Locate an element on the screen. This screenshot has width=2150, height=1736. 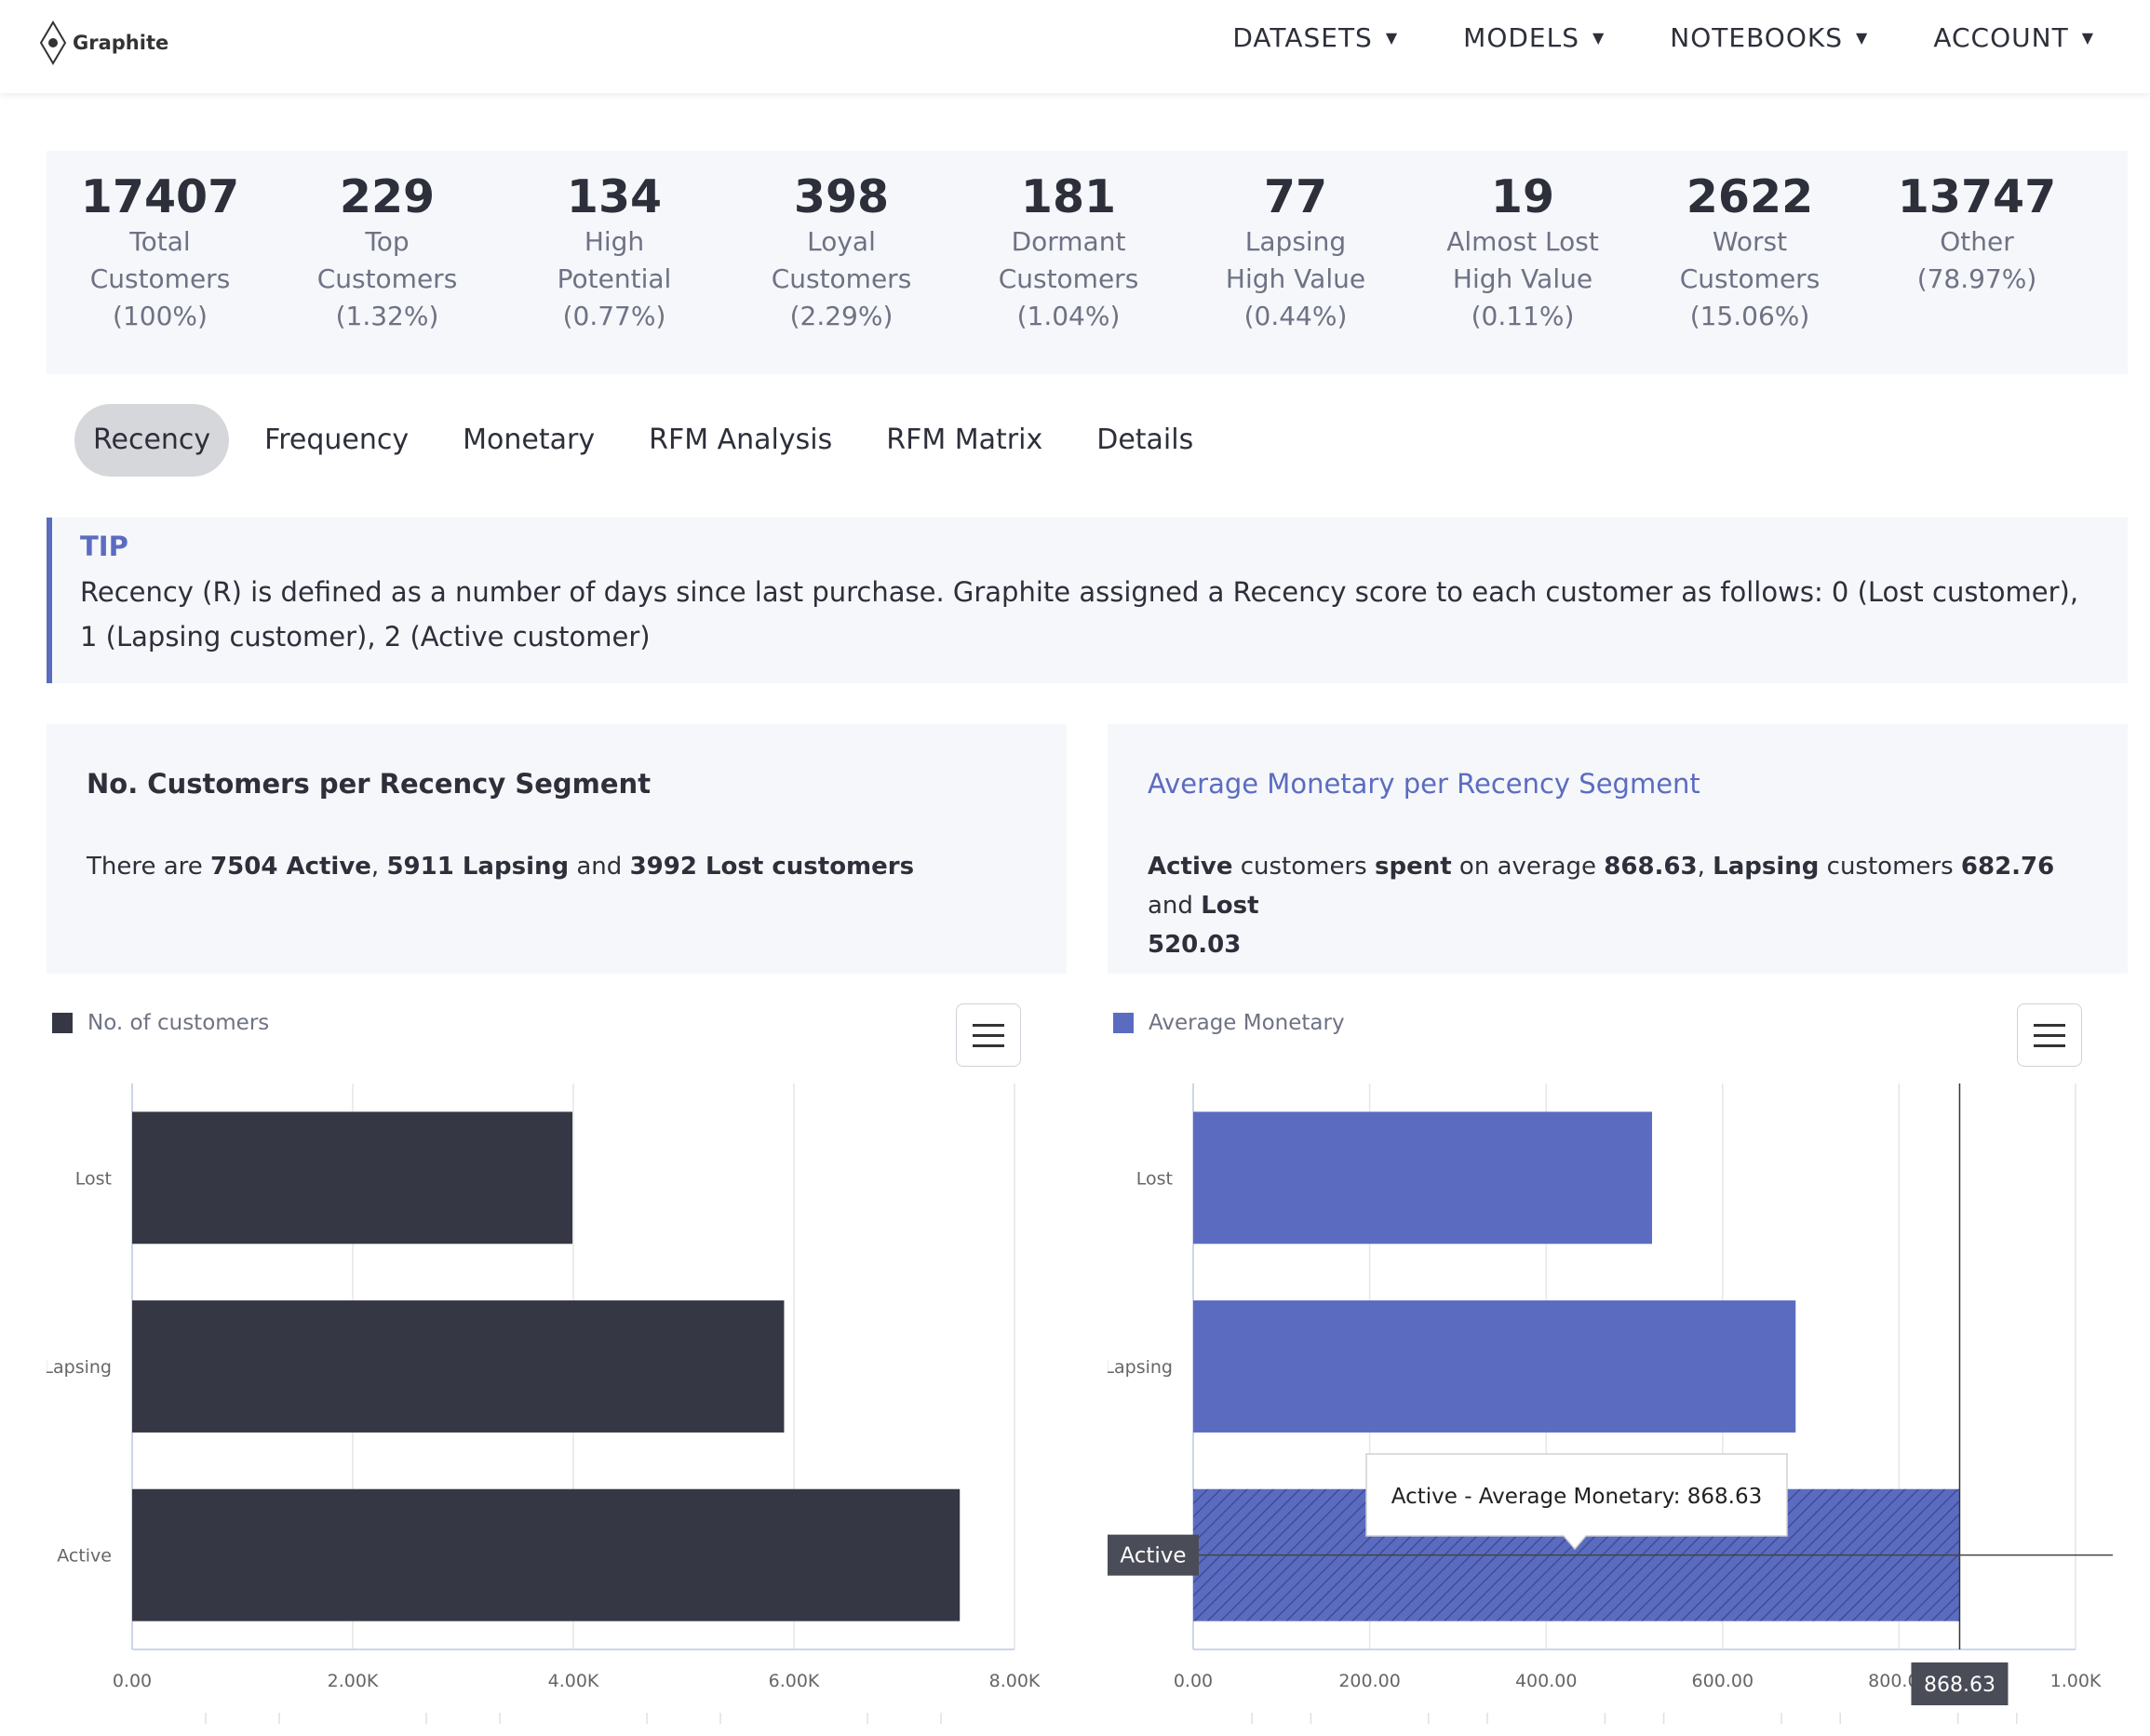
chart-legend: No. of customers is located at coordinates (160, 1023).